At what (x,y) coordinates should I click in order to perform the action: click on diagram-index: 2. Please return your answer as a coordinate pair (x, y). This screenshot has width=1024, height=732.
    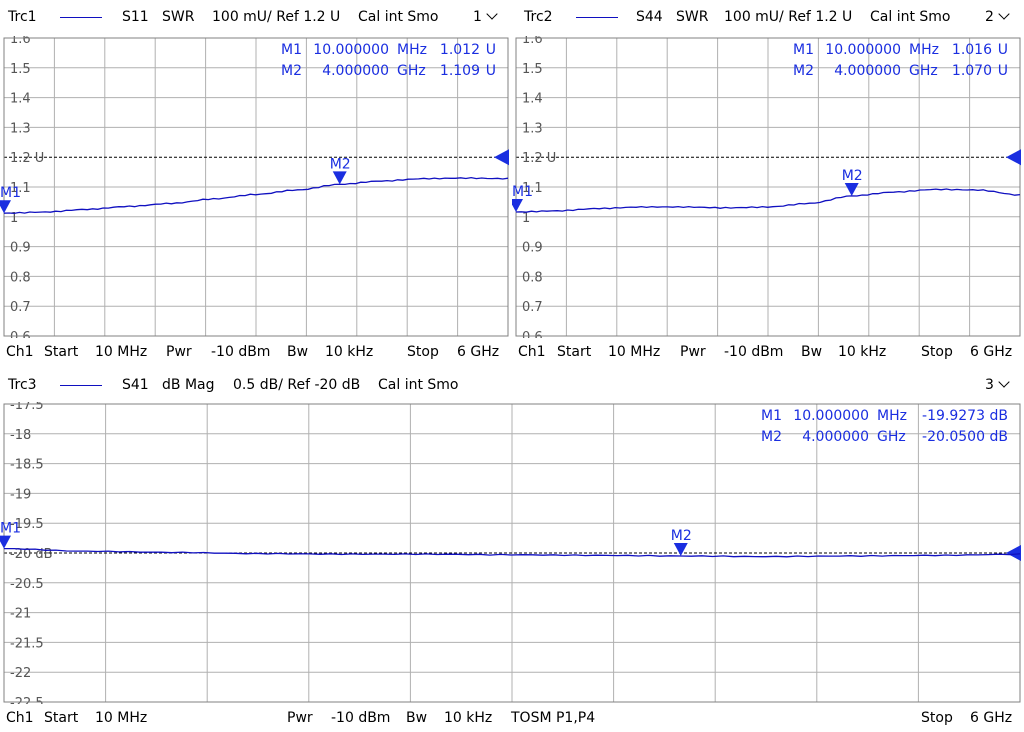
    Looking at the image, I should click on (997, 16).